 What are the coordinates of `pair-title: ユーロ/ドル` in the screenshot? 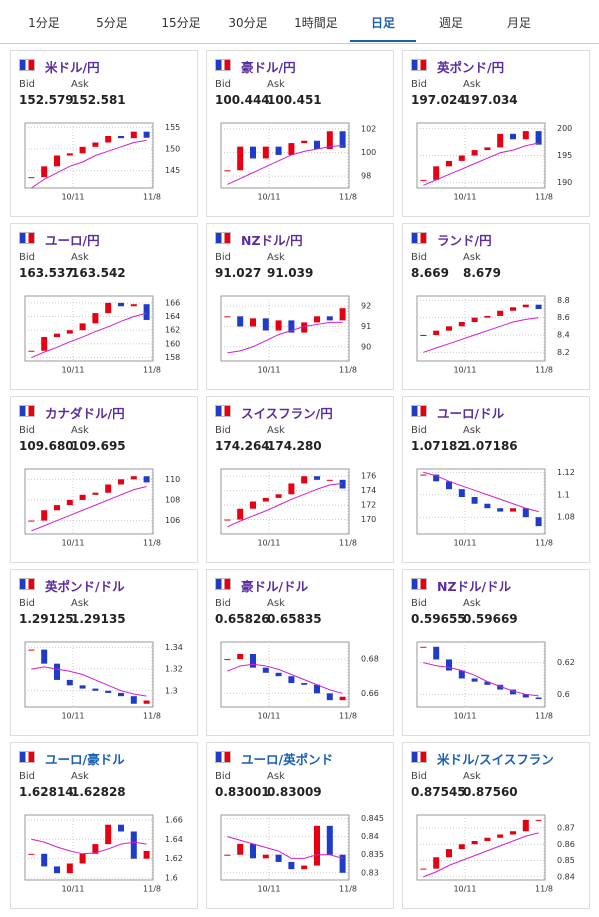 It's located at (471, 413).